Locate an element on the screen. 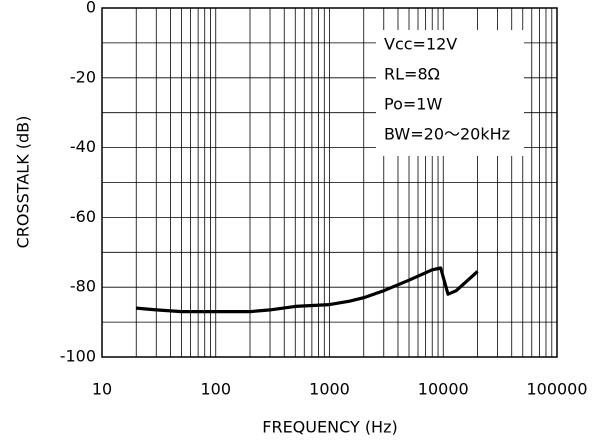  x-tick-label: 10 is located at coordinates (102, 389).